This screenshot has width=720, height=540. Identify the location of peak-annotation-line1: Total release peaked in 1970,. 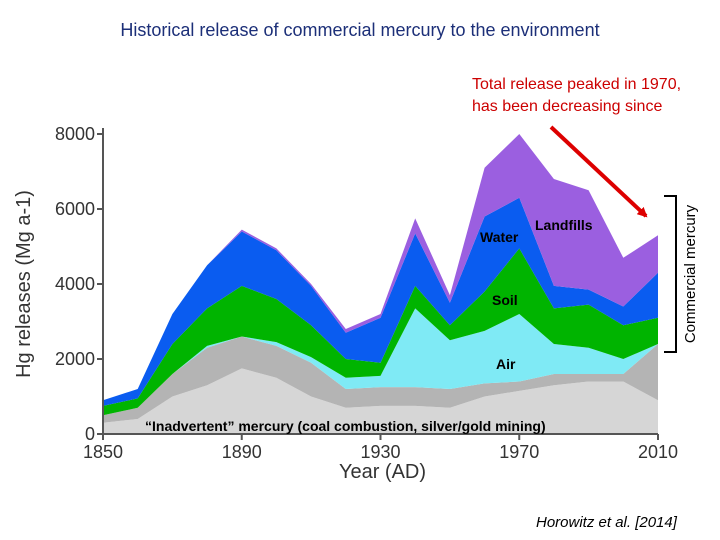
(577, 84).